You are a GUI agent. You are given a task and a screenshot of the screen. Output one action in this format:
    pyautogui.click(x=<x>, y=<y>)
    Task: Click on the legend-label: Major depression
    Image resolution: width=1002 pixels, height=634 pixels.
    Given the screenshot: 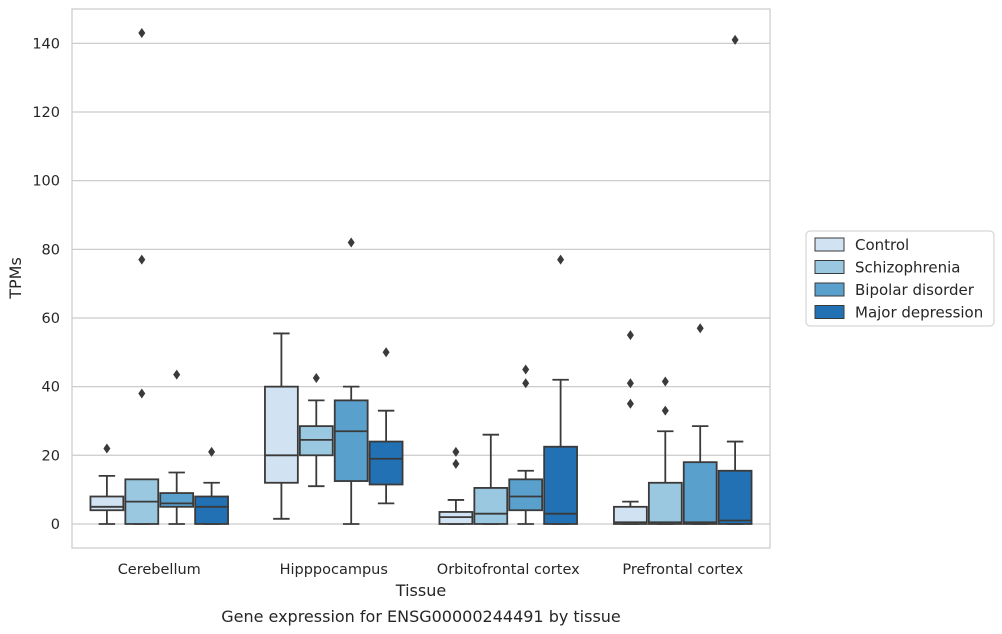 What is the action you would take?
    pyautogui.click(x=919, y=313)
    